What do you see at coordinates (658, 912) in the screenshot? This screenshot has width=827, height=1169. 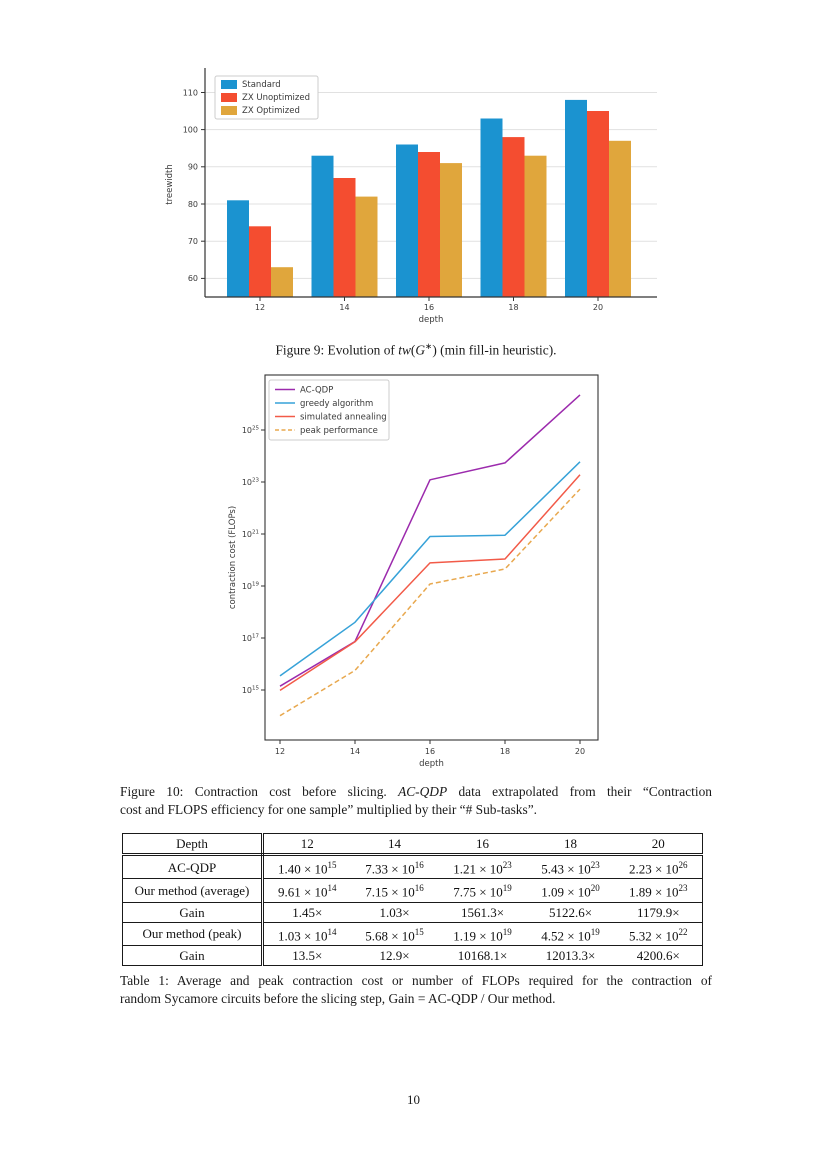 I see `table-cell: 1179.9×` at bounding box center [658, 912].